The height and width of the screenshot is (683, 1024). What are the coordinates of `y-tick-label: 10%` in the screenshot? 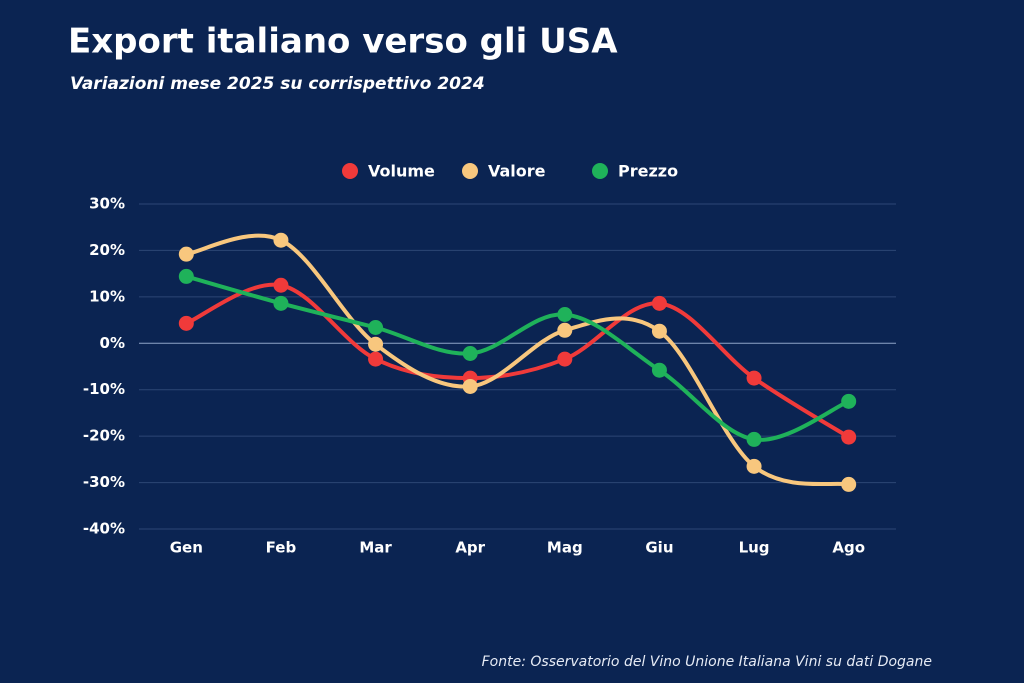 It's located at (107, 296).